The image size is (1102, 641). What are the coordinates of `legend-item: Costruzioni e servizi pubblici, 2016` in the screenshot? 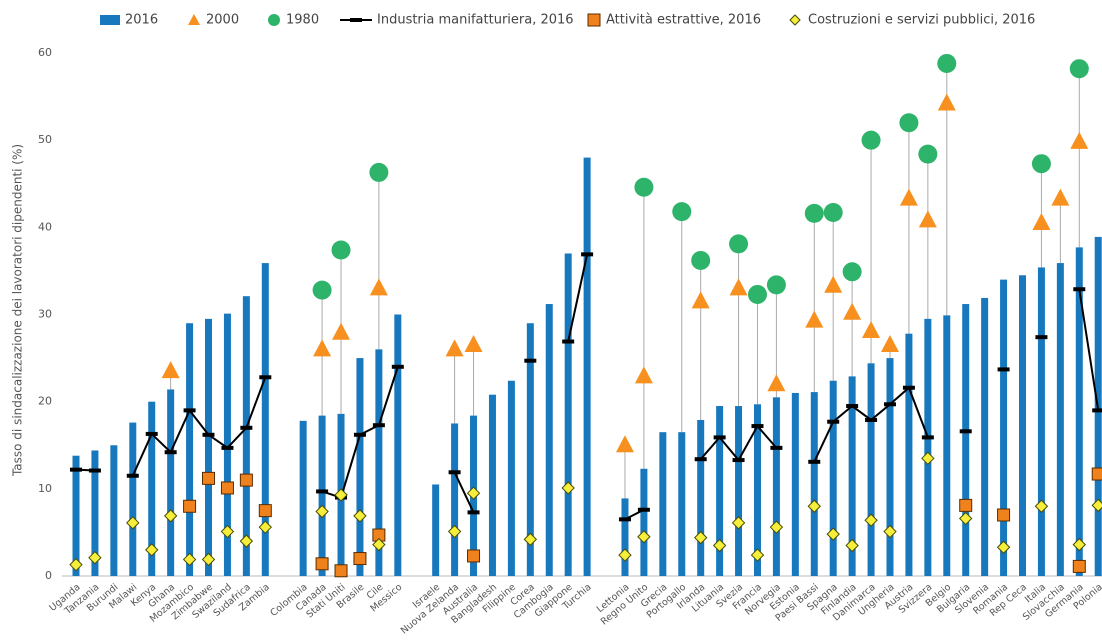 It's located at (912, 20).